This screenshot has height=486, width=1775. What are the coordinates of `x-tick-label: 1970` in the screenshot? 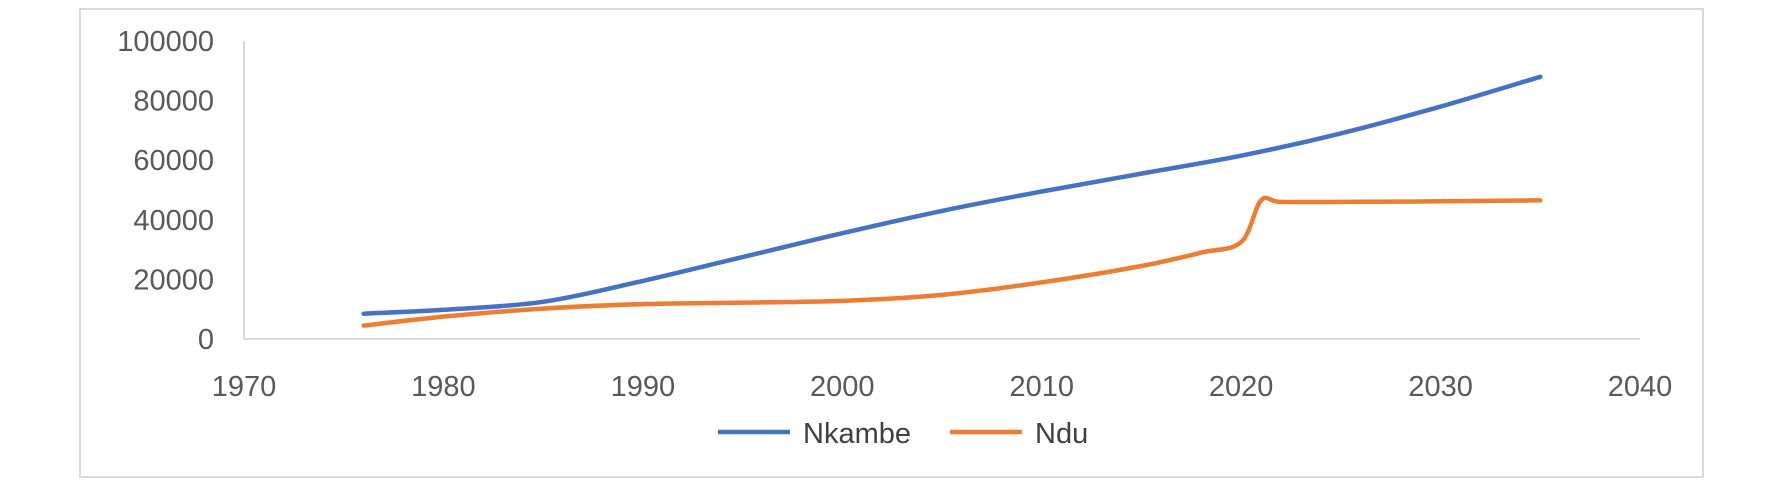 It's located at (244, 387).